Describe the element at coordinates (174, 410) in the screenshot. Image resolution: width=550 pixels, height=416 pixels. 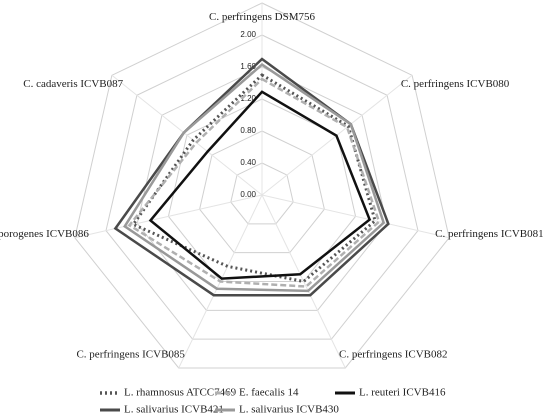
I see `legend-label: L. salivarius ICVB421` at that location.